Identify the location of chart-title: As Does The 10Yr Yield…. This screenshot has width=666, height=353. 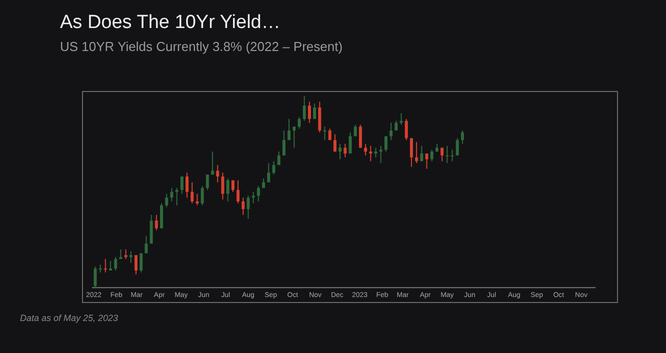
(170, 23).